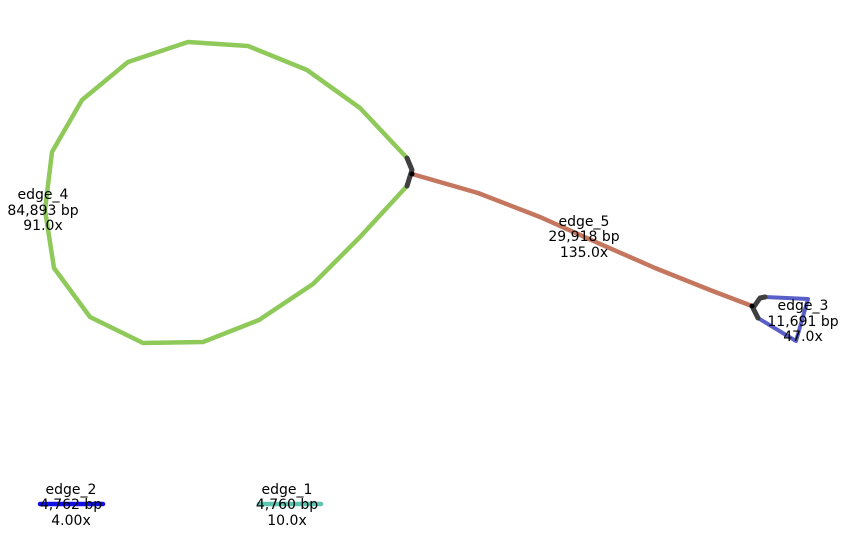  Describe the element at coordinates (71, 490) in the screenshot. I see `edge-2-name: edge_2` at that location.